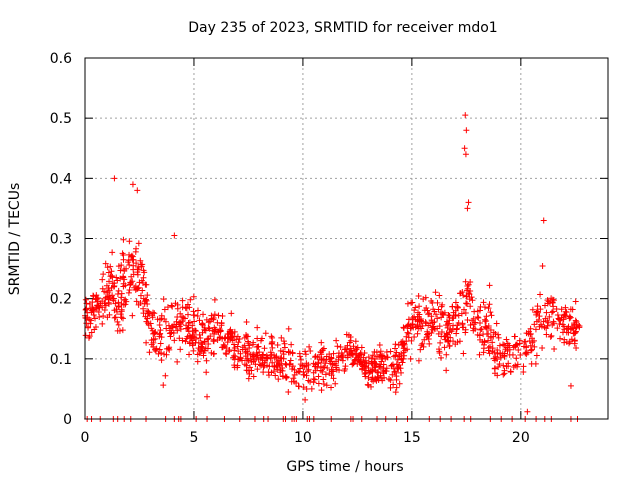 The height and width of the screenshot is (480, 640). I want to click on y-axis-label: SRMTID / TECUs, so click(15, 239).